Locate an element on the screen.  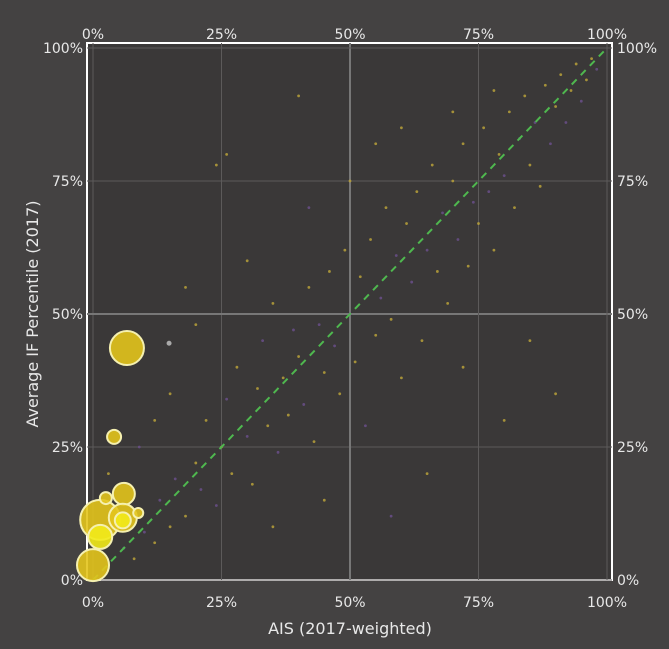
x-tick-label-bottom: 50% is located at coordinates (349, 603).